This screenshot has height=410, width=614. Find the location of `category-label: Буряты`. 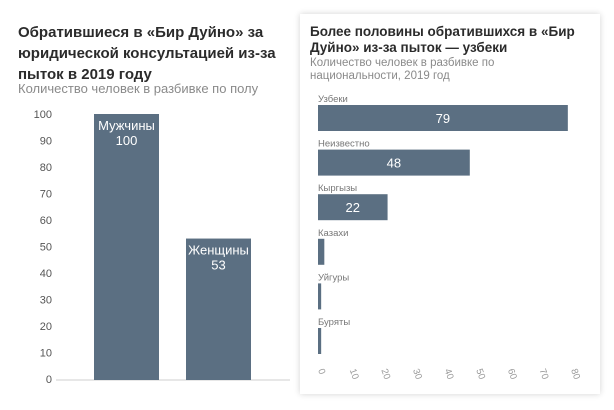

category-label: Буряты is located at coordinates (334, 322).